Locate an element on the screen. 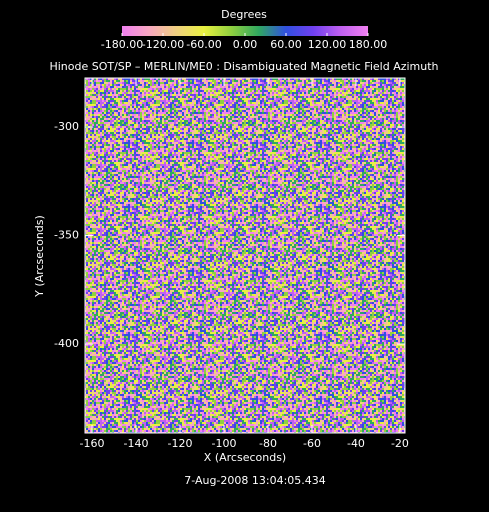 The width and height of the screenshot is (489, 512). y-tick-label: -350 is located at coordinates (66, 235).